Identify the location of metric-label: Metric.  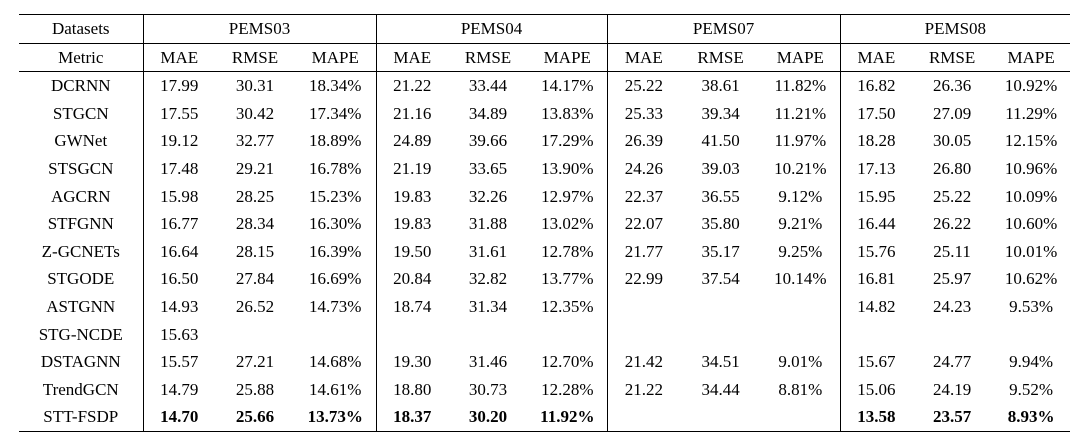
(81, 58).